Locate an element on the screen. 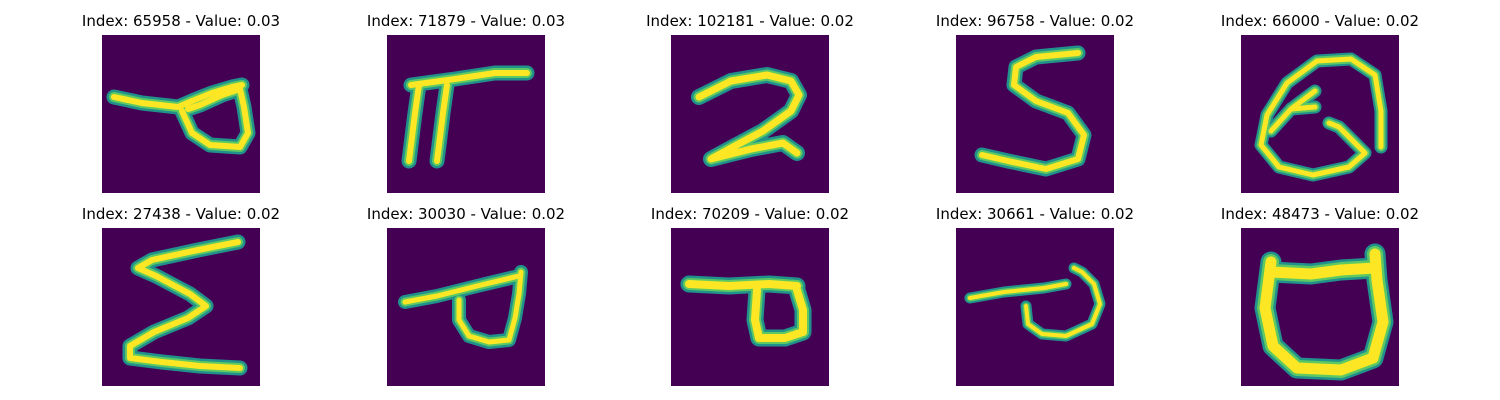 The width and height of the screenshot is (1500, 400). panel-title: Index: 30661 - Value: 0.02 is located at coordinates (1035, 214).